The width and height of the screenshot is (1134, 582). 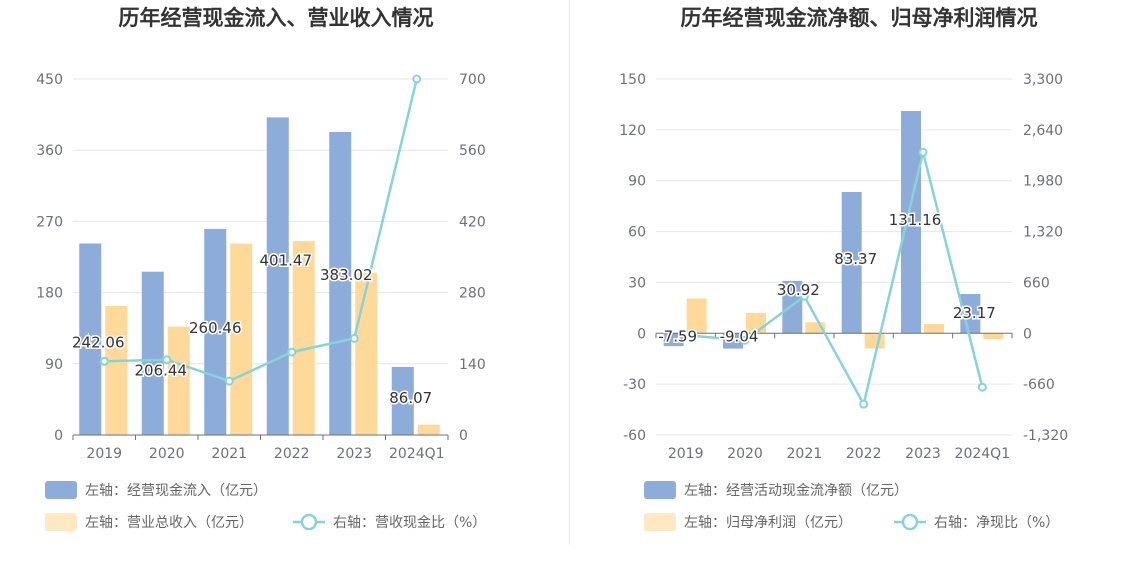 I want to click on left-right-tick-label: 0, so click(x=463, y=436).